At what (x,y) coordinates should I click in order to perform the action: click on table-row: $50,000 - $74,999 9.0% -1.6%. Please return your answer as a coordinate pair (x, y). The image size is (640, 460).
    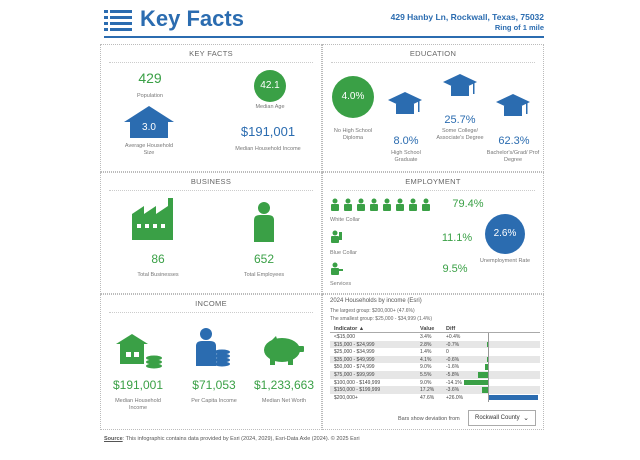
    Looking at the image, I should click on (435, 367).